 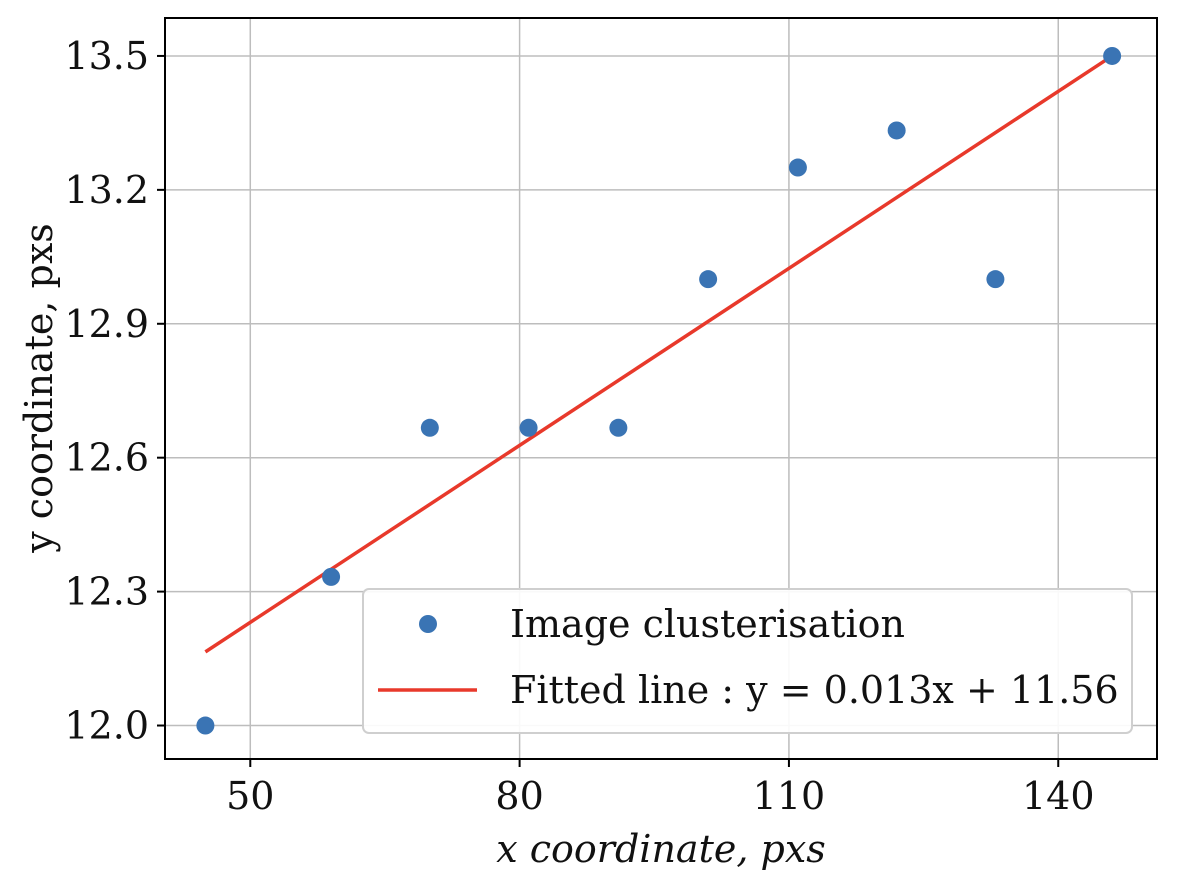 What do you see at coordinates (106, 56) in the screenshot?
I see `y-tick-label: 13.5` at bounding box center [106, 56].